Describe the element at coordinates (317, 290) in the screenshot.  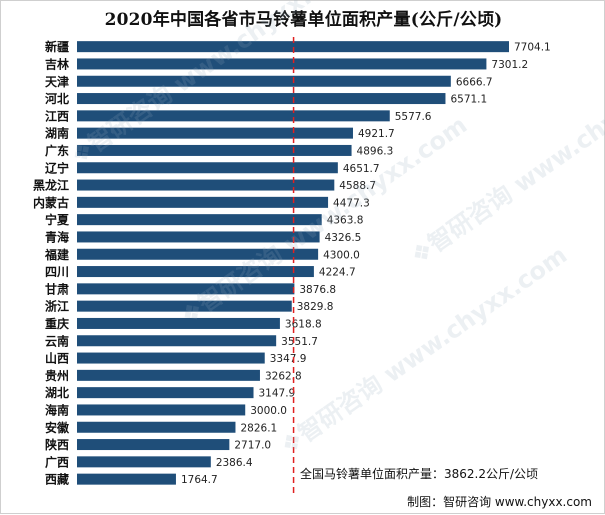
I see `value-label: 3876.8` at that location.